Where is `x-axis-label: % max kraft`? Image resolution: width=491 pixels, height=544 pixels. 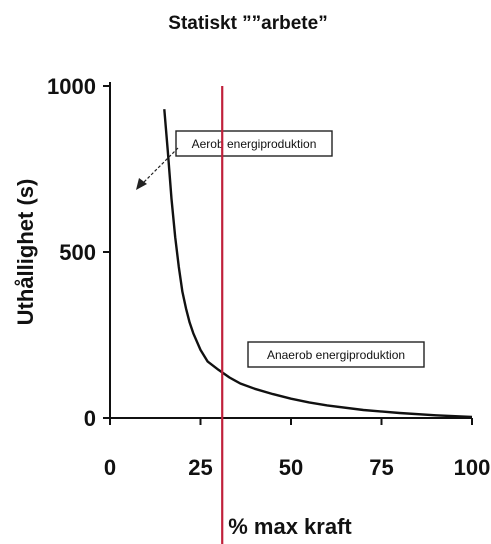 x-axis-label: % max kraft is located at coordinates (290, 526).